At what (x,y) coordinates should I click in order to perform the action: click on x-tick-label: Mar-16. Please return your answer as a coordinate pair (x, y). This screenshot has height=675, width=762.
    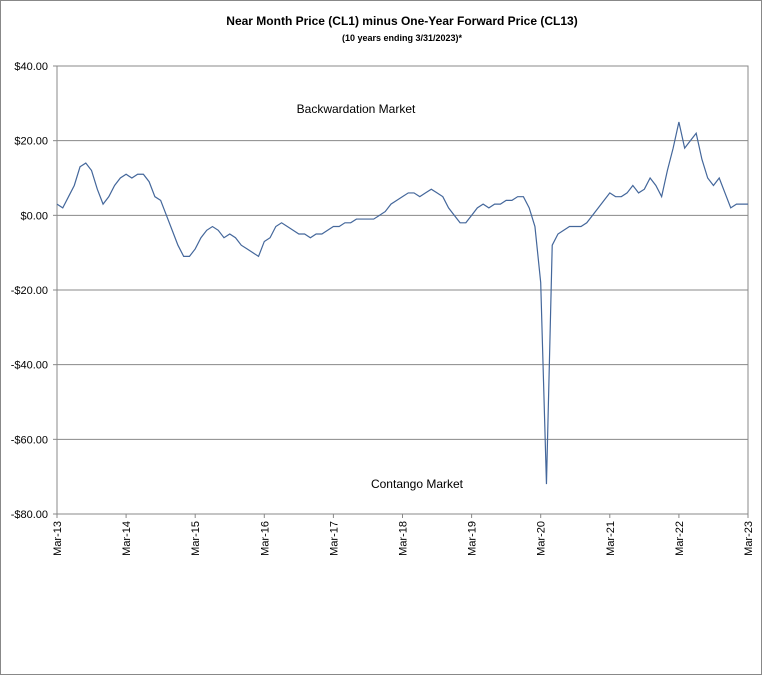
    Looking at the image, I should click on (265, 538).